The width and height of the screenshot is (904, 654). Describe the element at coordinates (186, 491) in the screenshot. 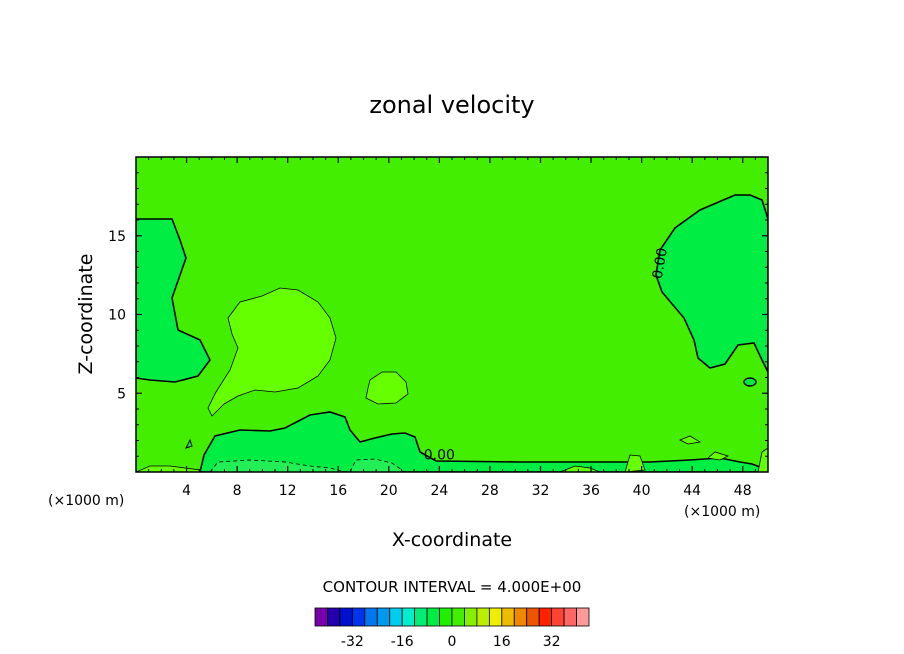

I see `x-tick-label: 4` at that location.